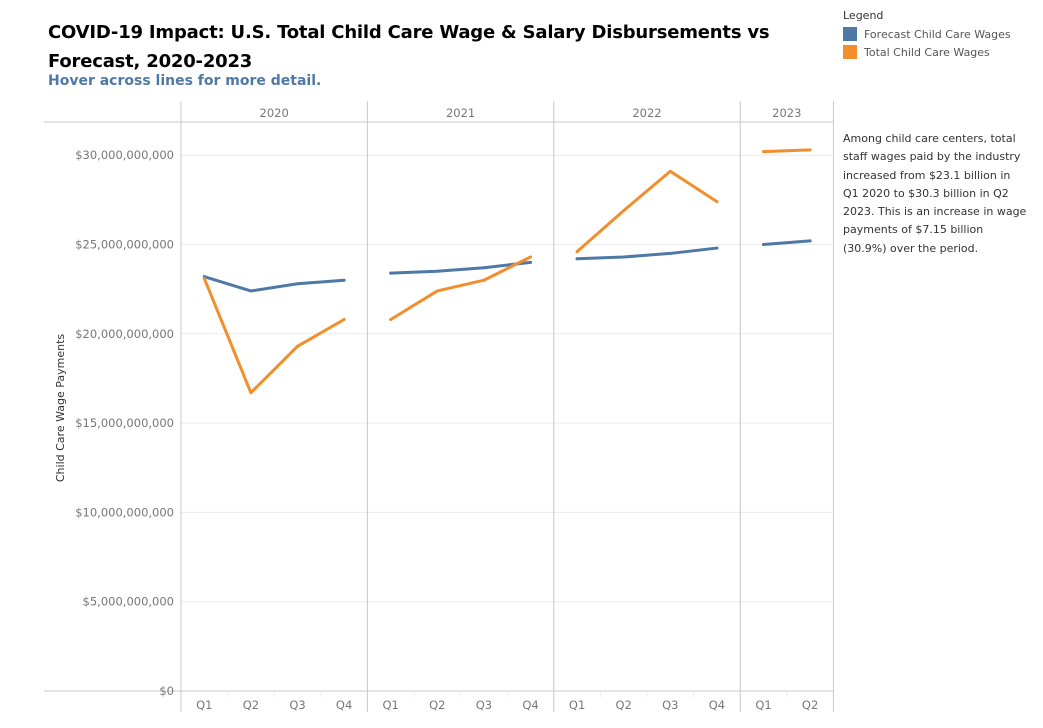 The height and width of the screenshot is (728, 1043). What do you see at coordinates (124, 155) in the screenshot?
I see `y-tick-label: $30,000,000,000` at bounding box center [124, 155].